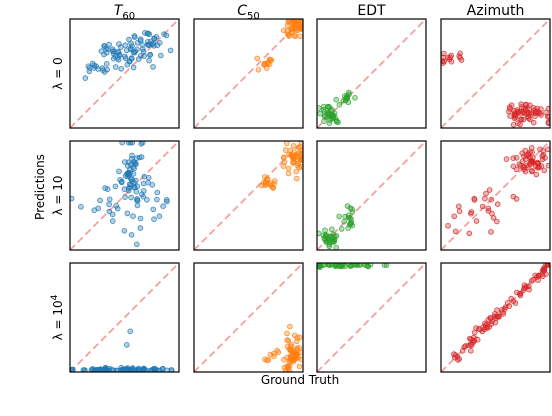 This screenshot has height=416, width=552. What do you see at coordinates (300, 380) in the screenshot?
I see `x-axis-label: Ground Truth` at bounding box center [300, 380].